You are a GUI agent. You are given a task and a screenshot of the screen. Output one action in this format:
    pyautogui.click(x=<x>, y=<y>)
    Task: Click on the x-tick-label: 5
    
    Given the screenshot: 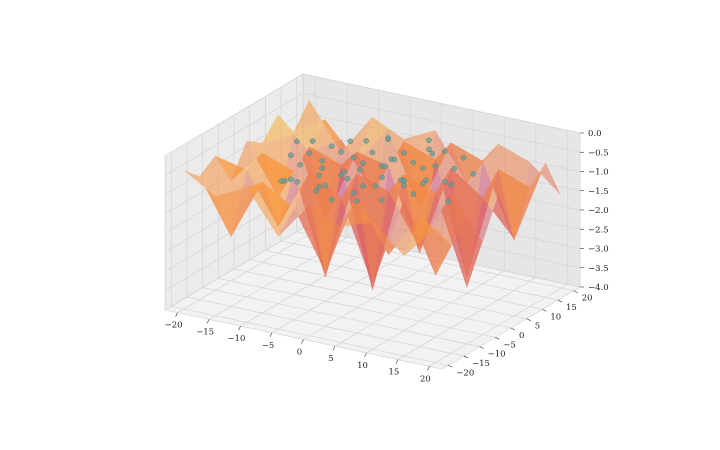 What is the action you would take?
    pyautogui.click(x=330, y=359)
    